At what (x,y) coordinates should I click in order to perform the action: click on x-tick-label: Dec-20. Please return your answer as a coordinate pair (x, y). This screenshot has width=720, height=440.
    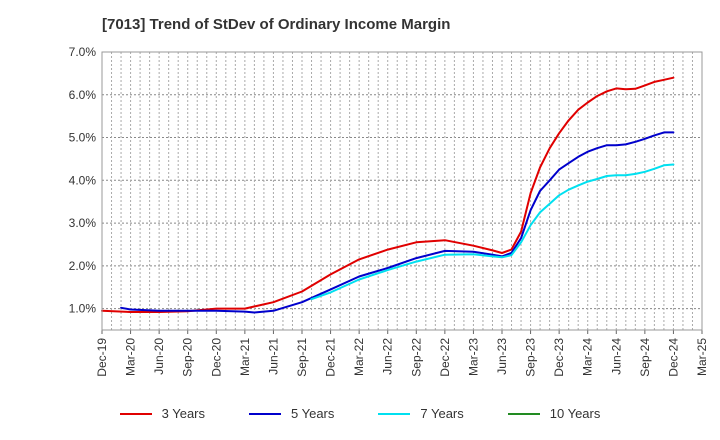
    Looking at the image, I should click on (216, 357).